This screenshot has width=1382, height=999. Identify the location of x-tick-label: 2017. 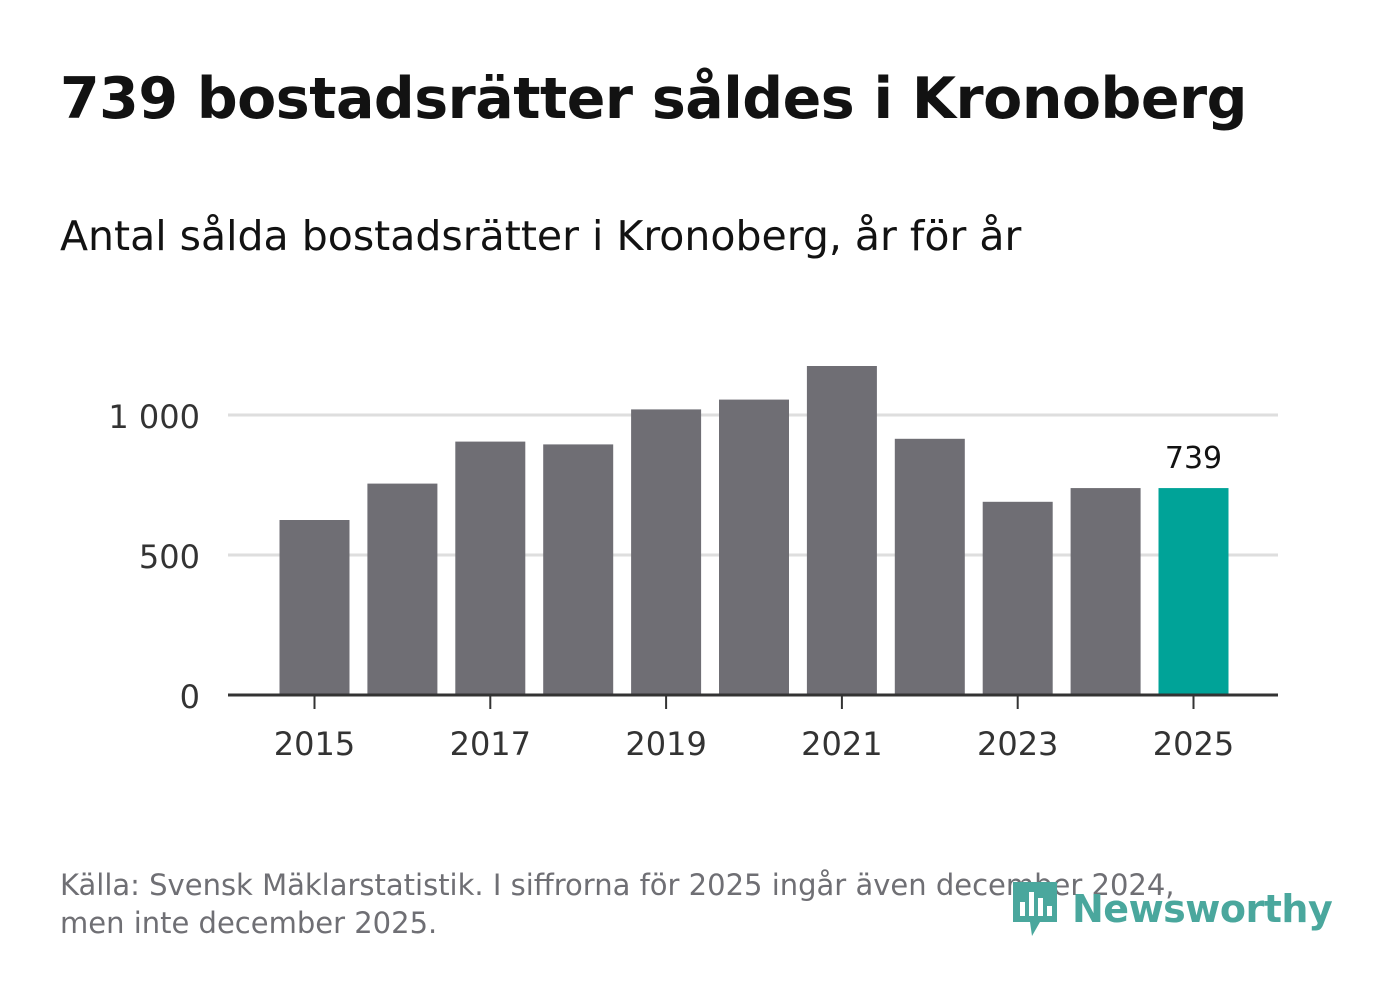
(490, 744).